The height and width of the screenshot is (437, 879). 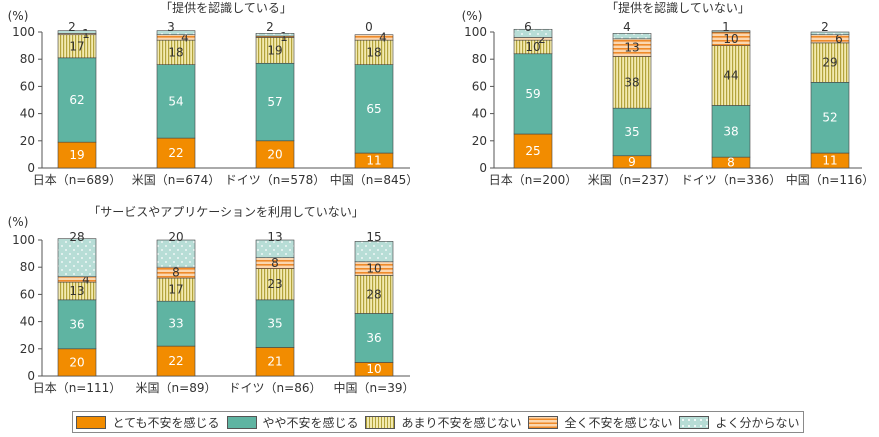 I want to click on y-axis-unit-label: (%), so click(x=472, y=16).